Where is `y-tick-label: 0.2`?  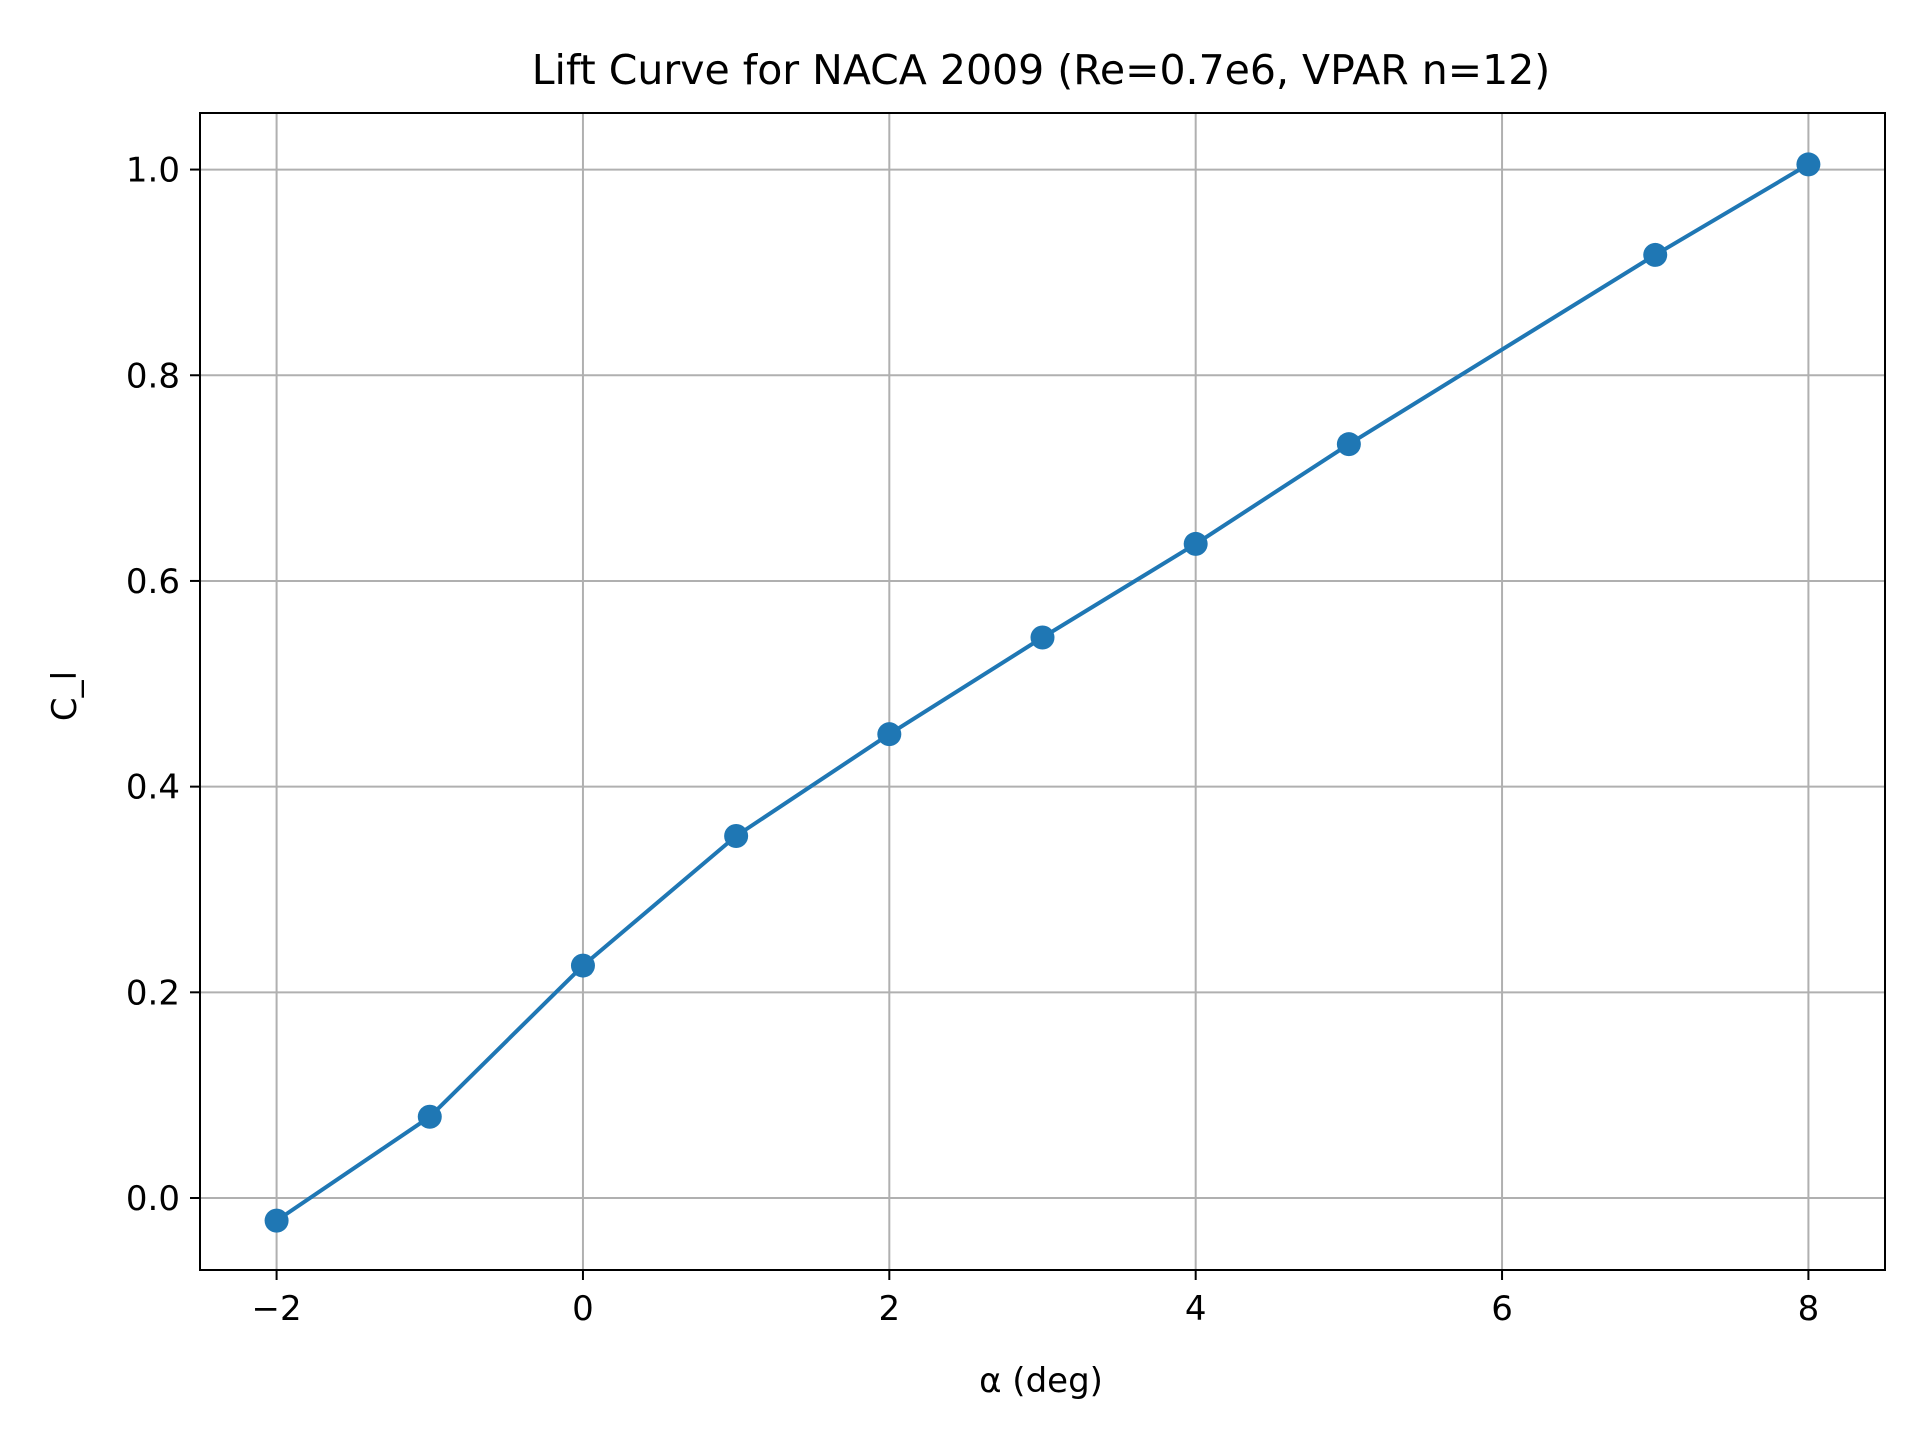
y-tick-label: 0.2 is located at coordinates (153, 993).